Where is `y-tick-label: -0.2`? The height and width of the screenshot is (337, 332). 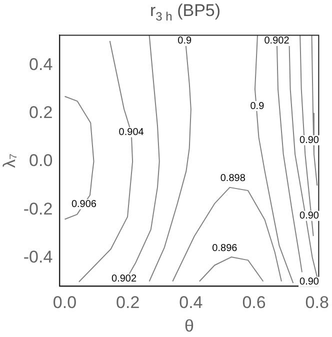
y-tick-label: -0.2 is located at coordinates (38, 208).